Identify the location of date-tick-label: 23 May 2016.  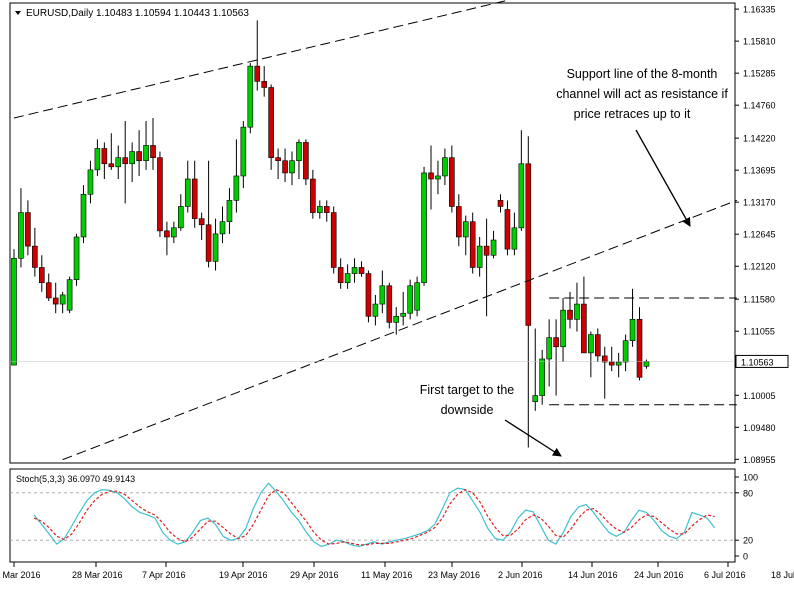
(454, 575).